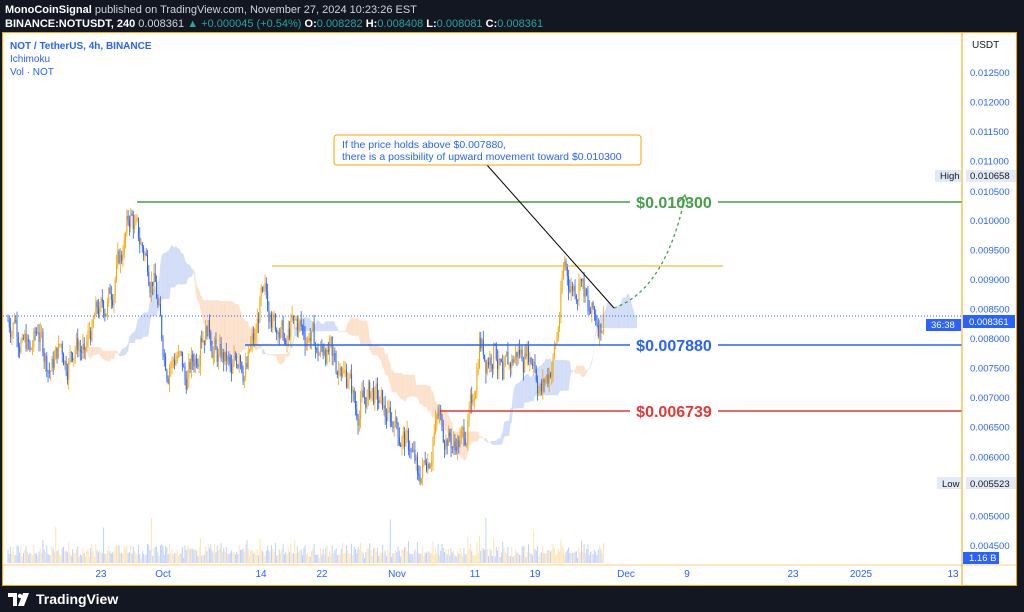 The image size is (1024, 612). I want to click on indicator-volume: Vol · NOT, so click(32, 72).